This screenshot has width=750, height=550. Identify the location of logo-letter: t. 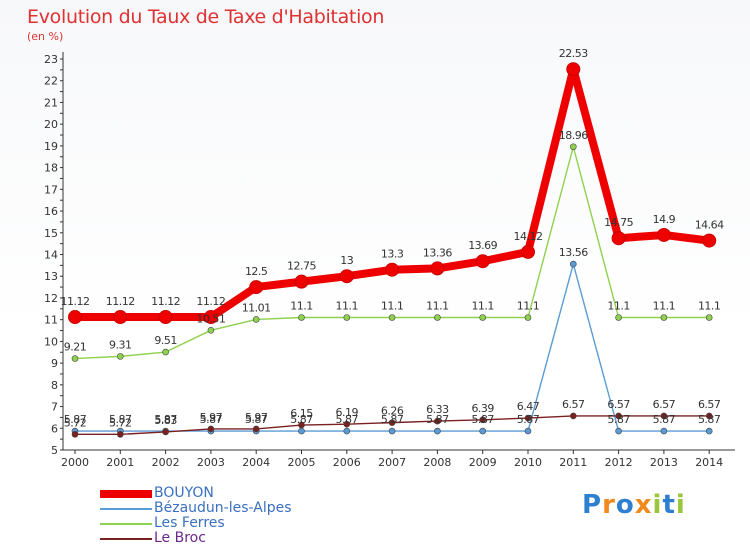
(669, 505).